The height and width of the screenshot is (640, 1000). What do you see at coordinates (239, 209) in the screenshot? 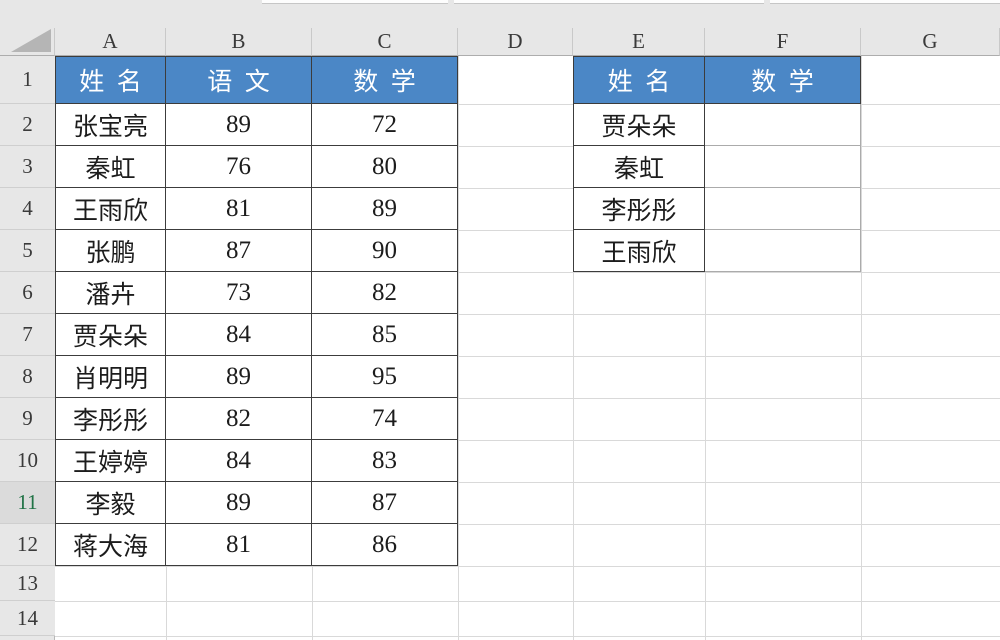
I see `cell-B4: 81` at bounding box center [239, 209].